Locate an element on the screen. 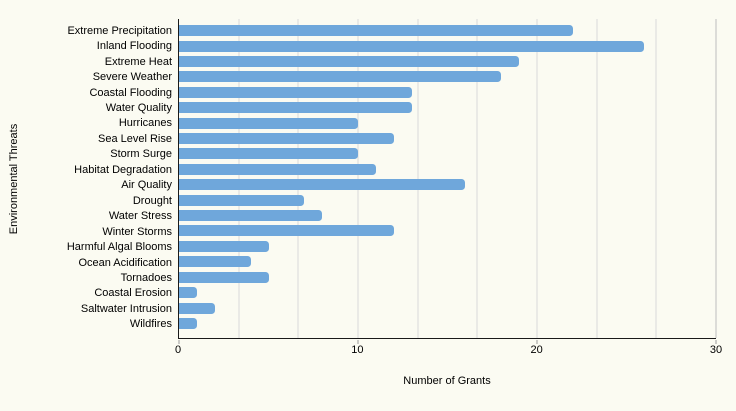 This screenshot has width=736, height=411. category-label: Drought is located at coordinates (152, 200).